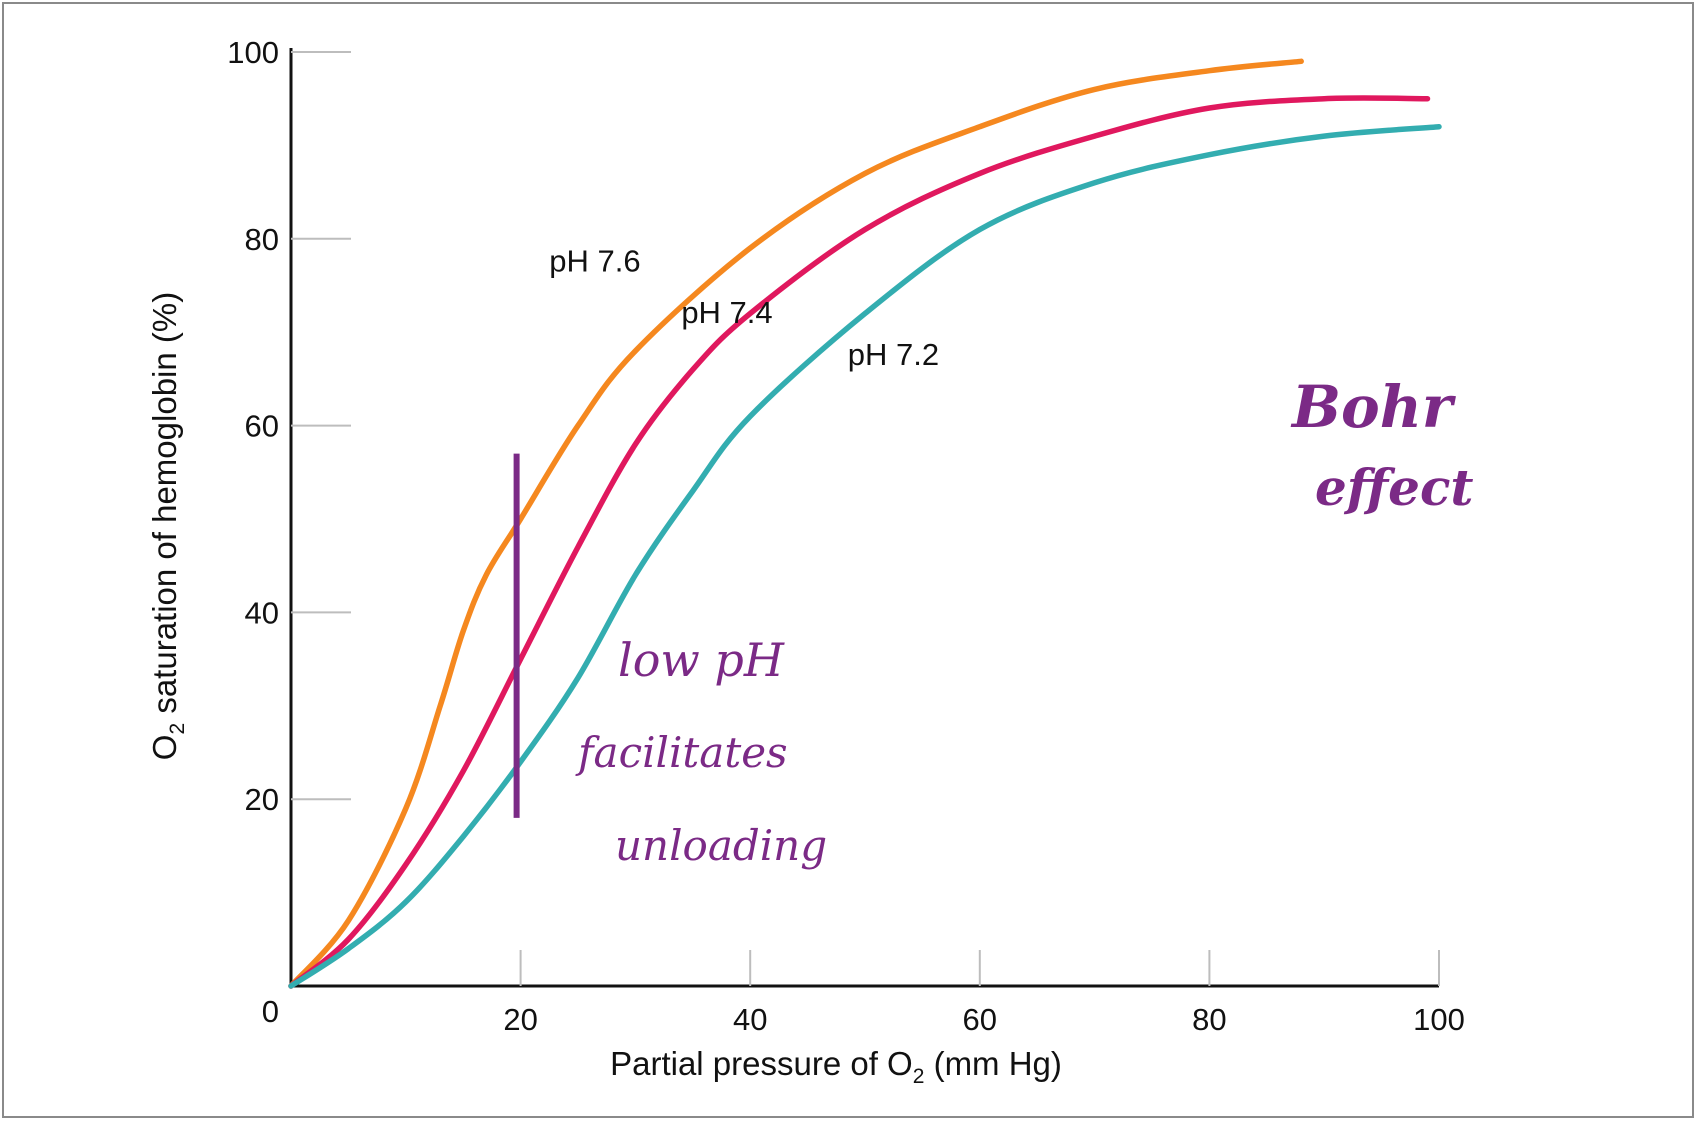 The width and height of the screenshot is (1698, 1122). Describe the element at coordinates (1394, 487) in the screenshot. I see `note-effect: effect` at that location.